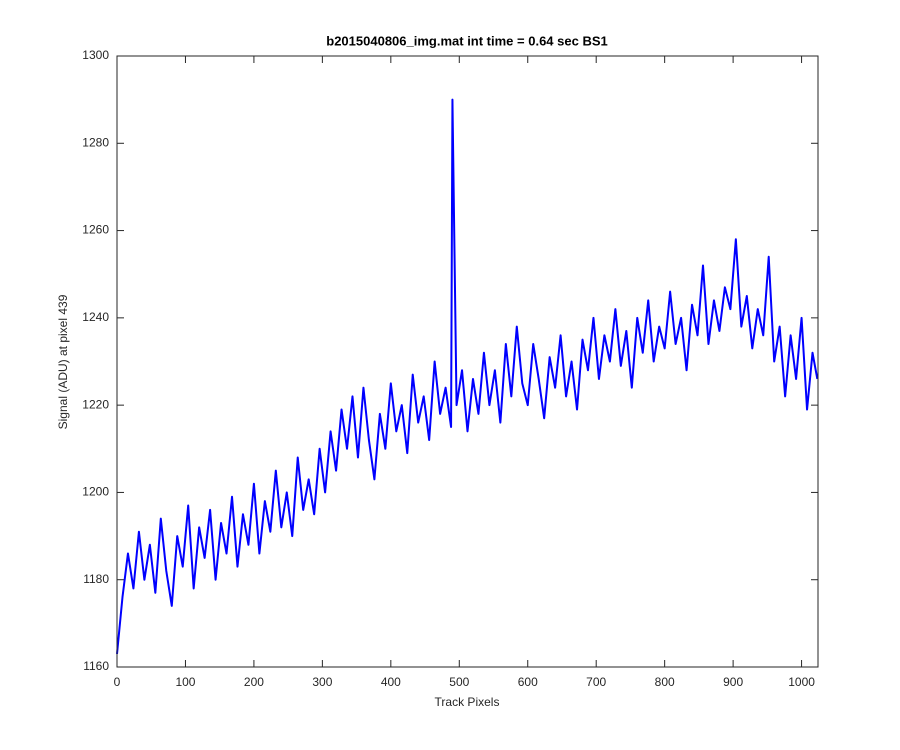  What do you see at coordinates (95, 317) in the screenshot?
I see `y-tick-label: 1240` at bounding box center [95, 317].